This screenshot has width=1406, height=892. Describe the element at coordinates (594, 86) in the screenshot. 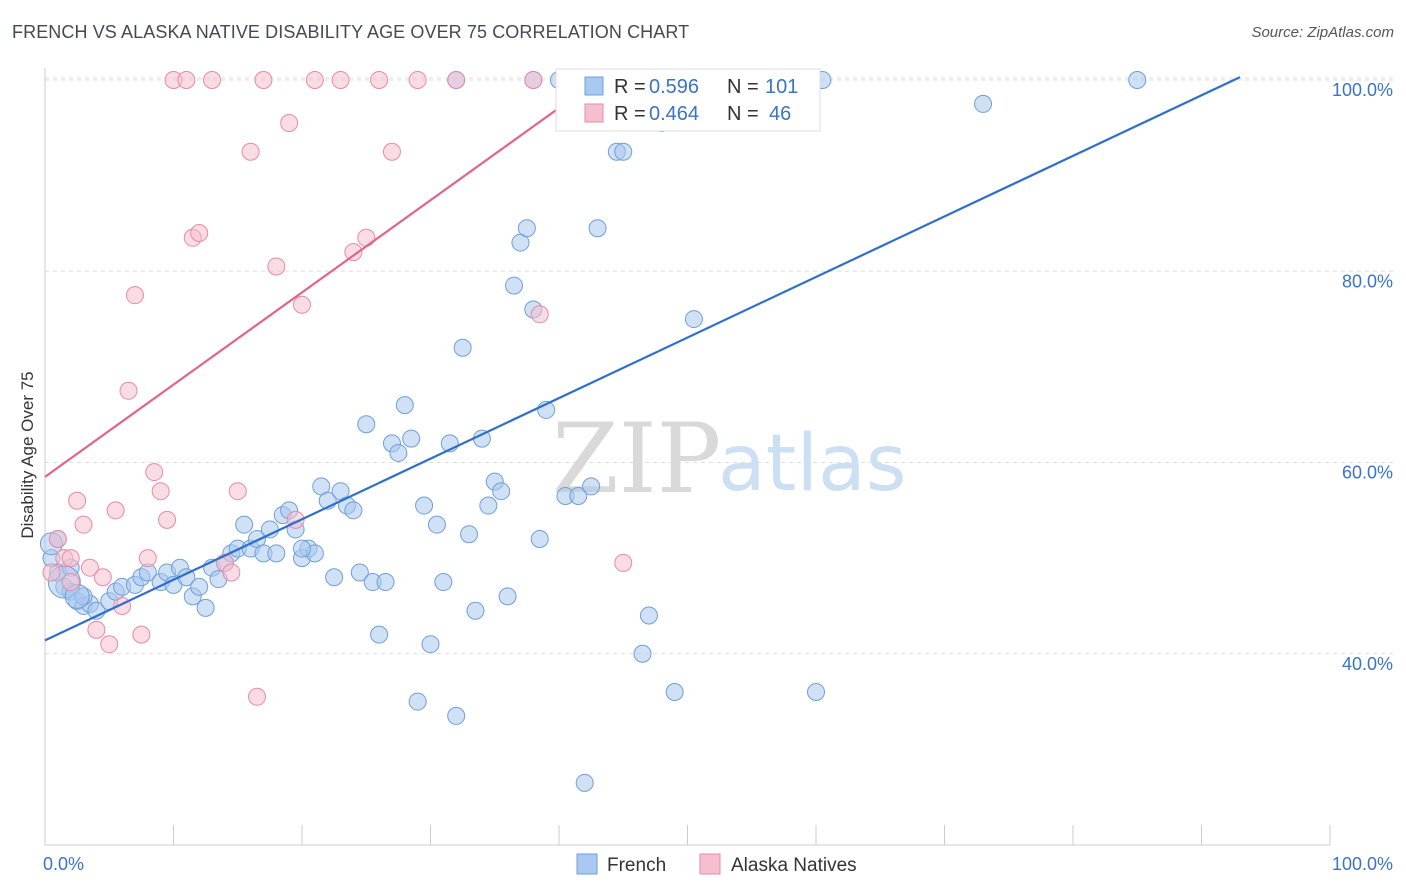

I see `legend-french-swatch` at that location.